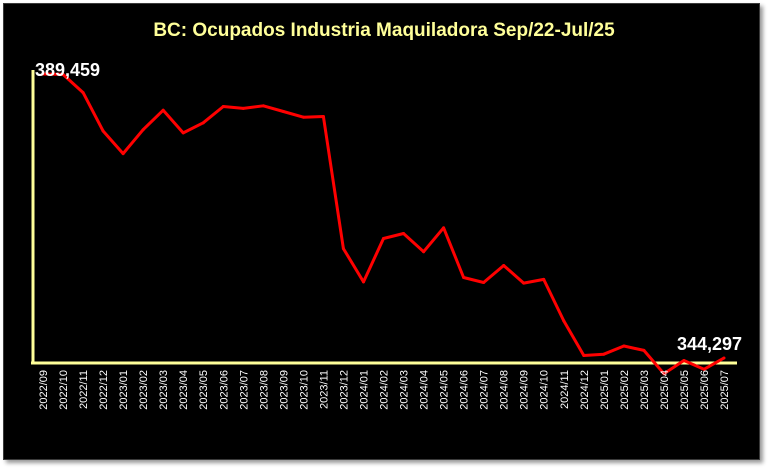 Image resolution: width=768 pixels, height=468 pixels. Describe the element at coordinates (585, 390) in the screenshot. I see `x-tick-label: 2024/12` at that location.